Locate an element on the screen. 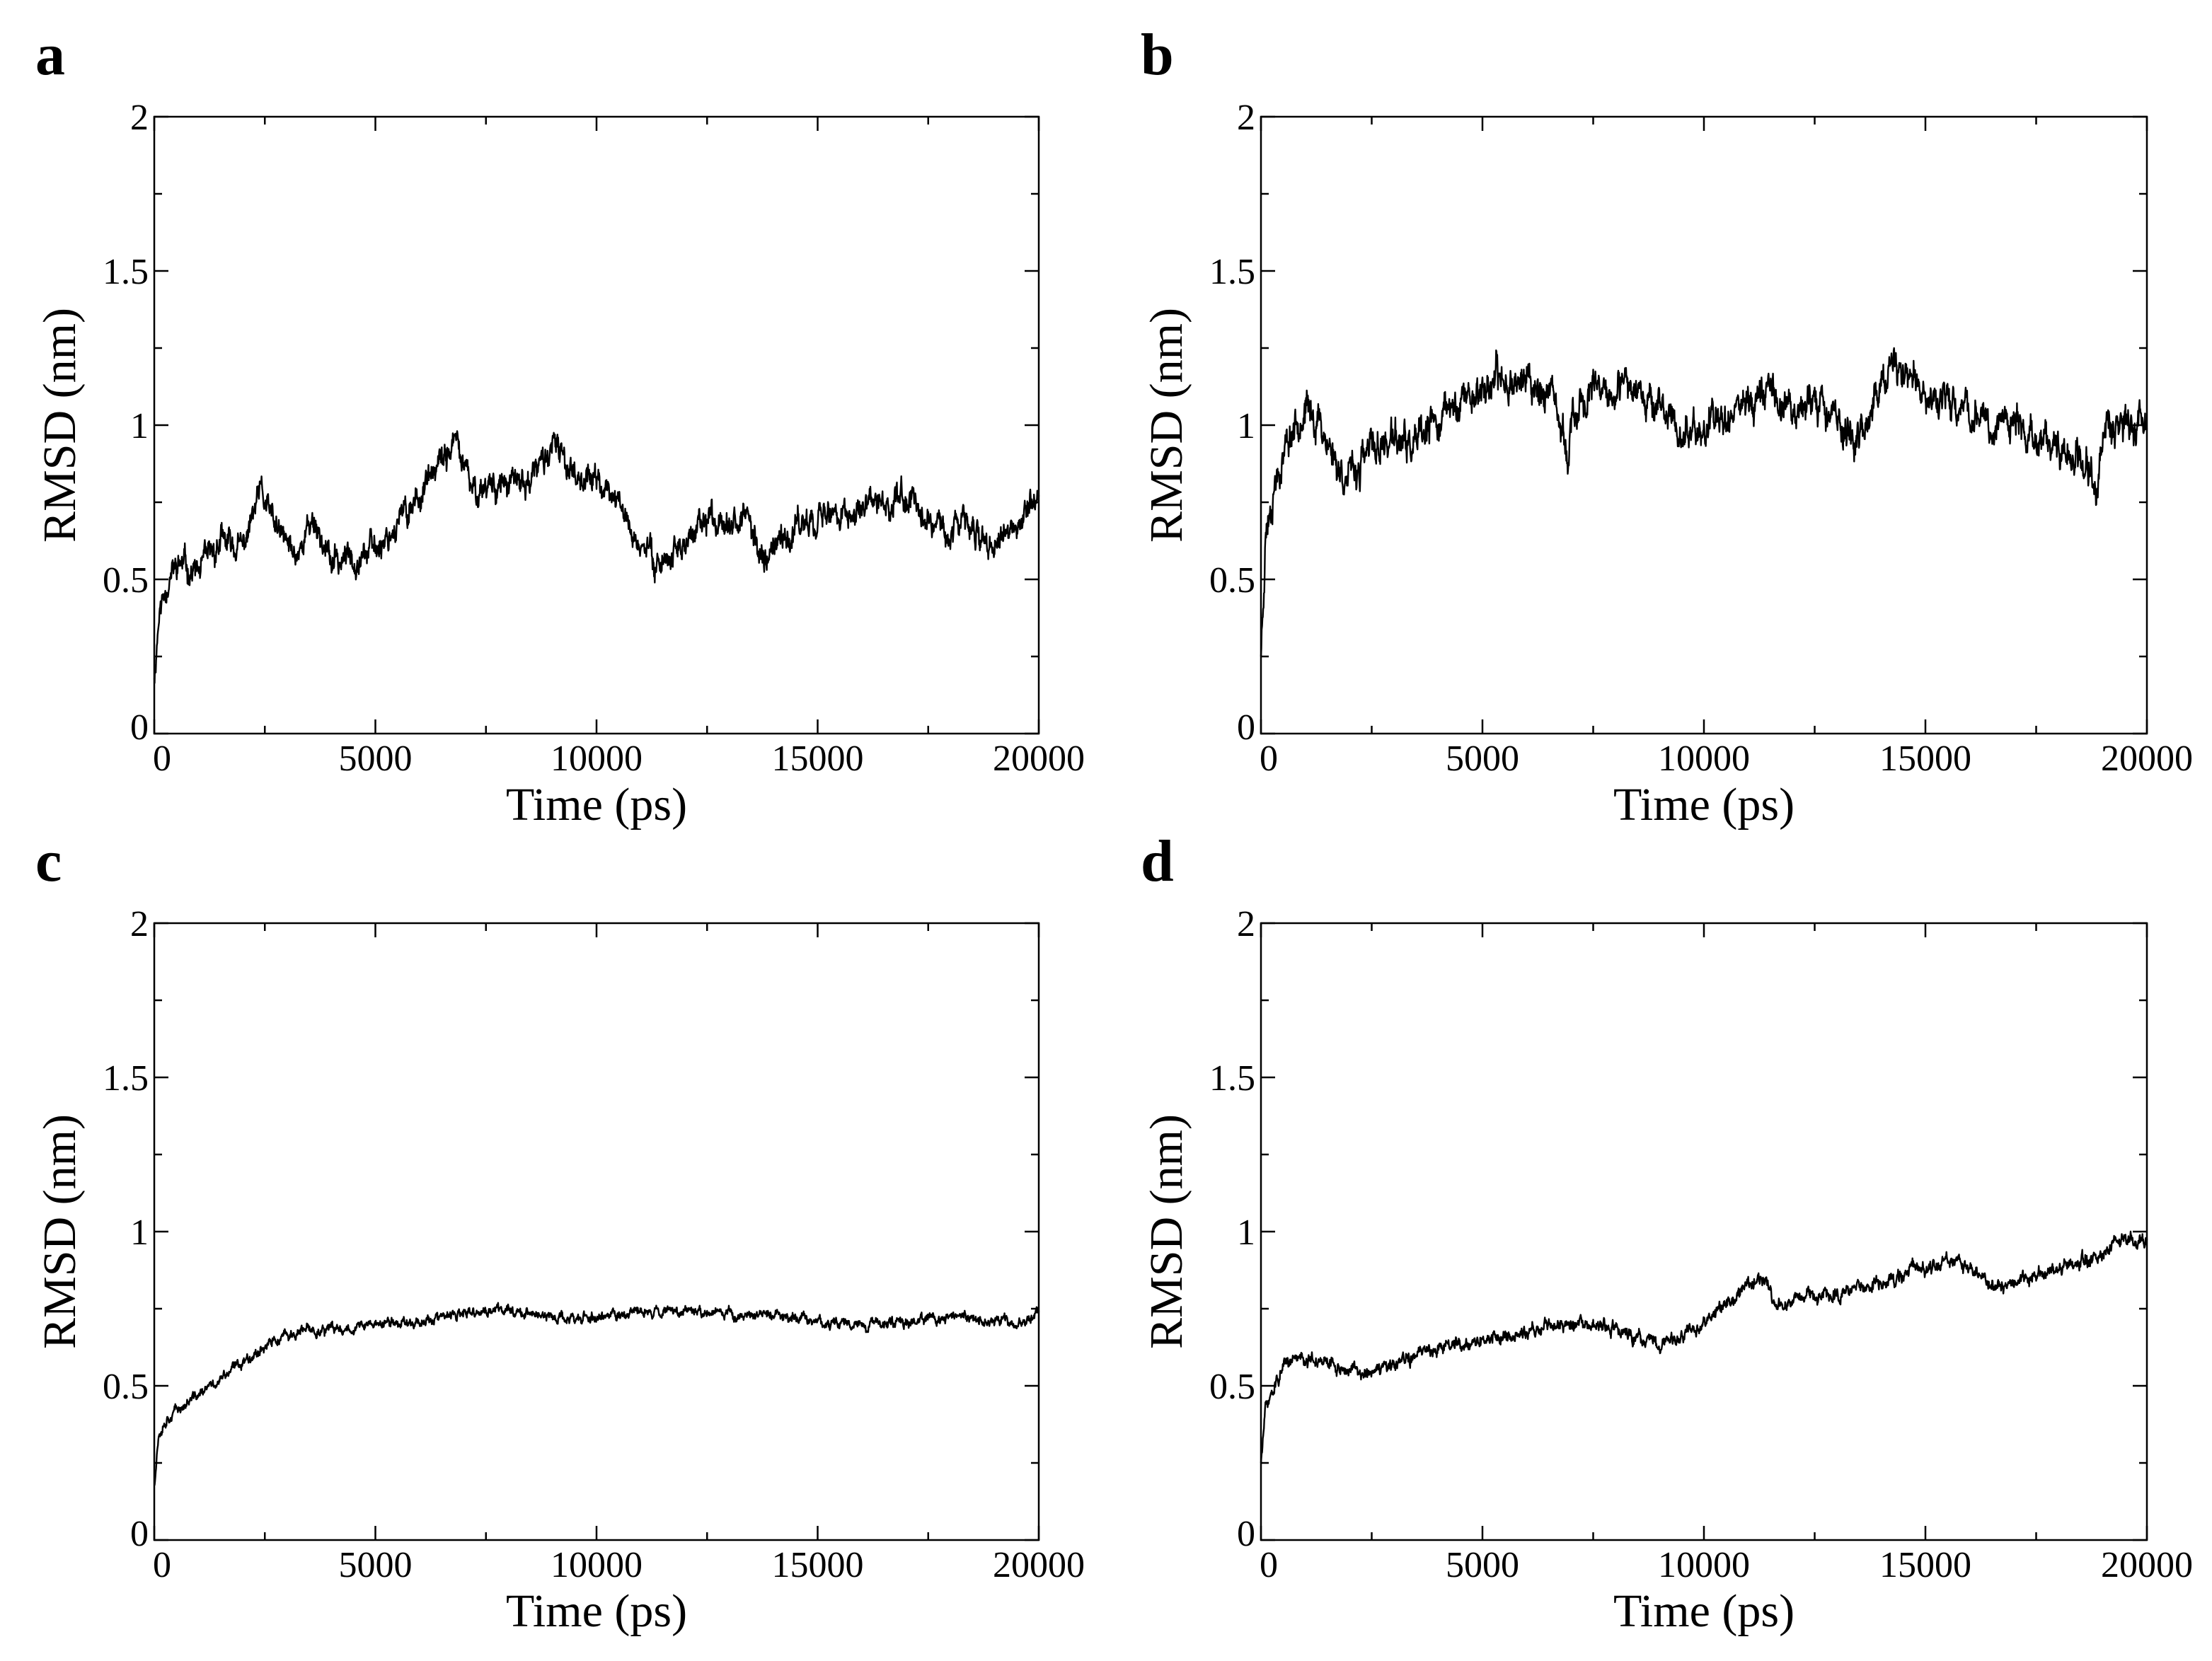  panel-b-x-axis-title: Time (ps) is located at coordinates (1704, 804).